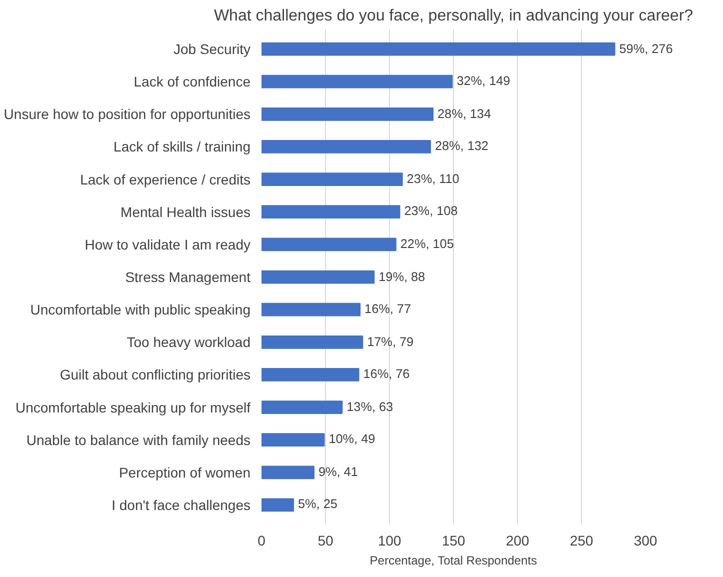 Image resolution: width=723 pixels, height=577 pixels. I want to click on data-label: 16%, 76, so click(386, 374).